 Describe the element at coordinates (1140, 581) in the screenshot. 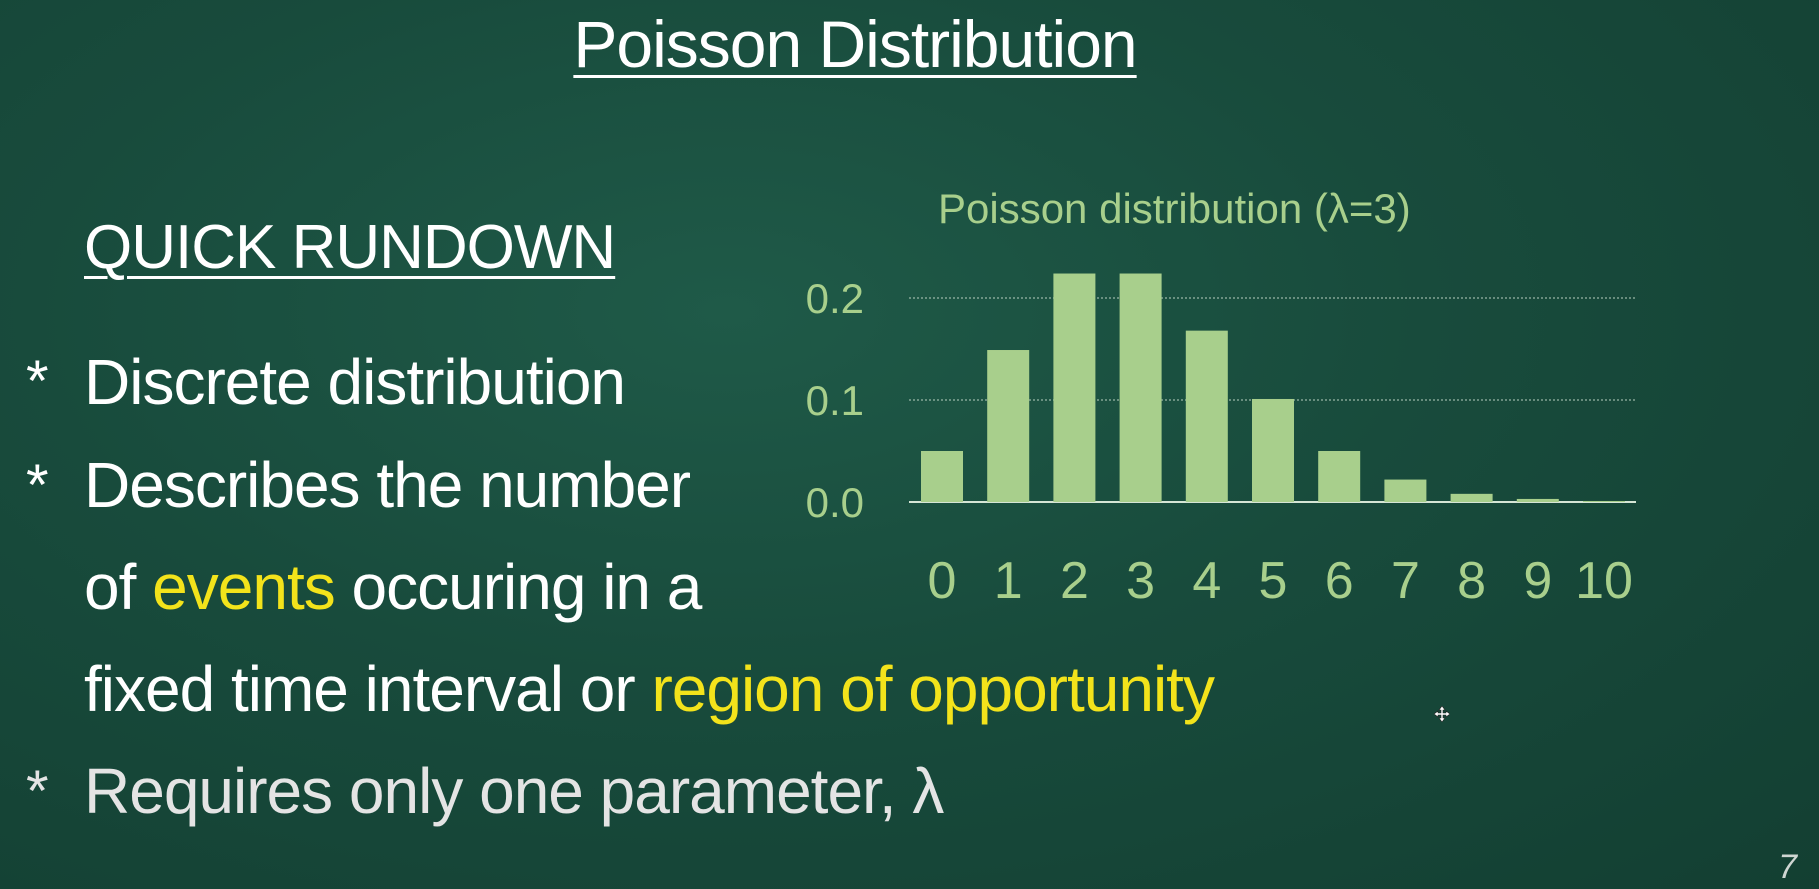

I see `x-tick-label: 3` at that location.